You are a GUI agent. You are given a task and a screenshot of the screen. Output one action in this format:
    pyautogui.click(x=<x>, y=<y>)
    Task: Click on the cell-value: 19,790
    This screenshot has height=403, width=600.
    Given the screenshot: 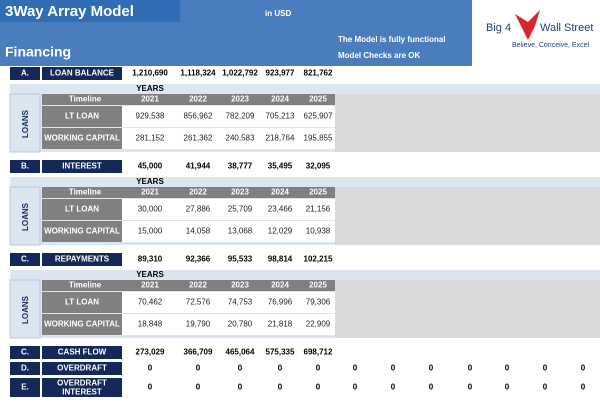 What is the action you would take?
    pyautogui.click(x=198, y=324)
    